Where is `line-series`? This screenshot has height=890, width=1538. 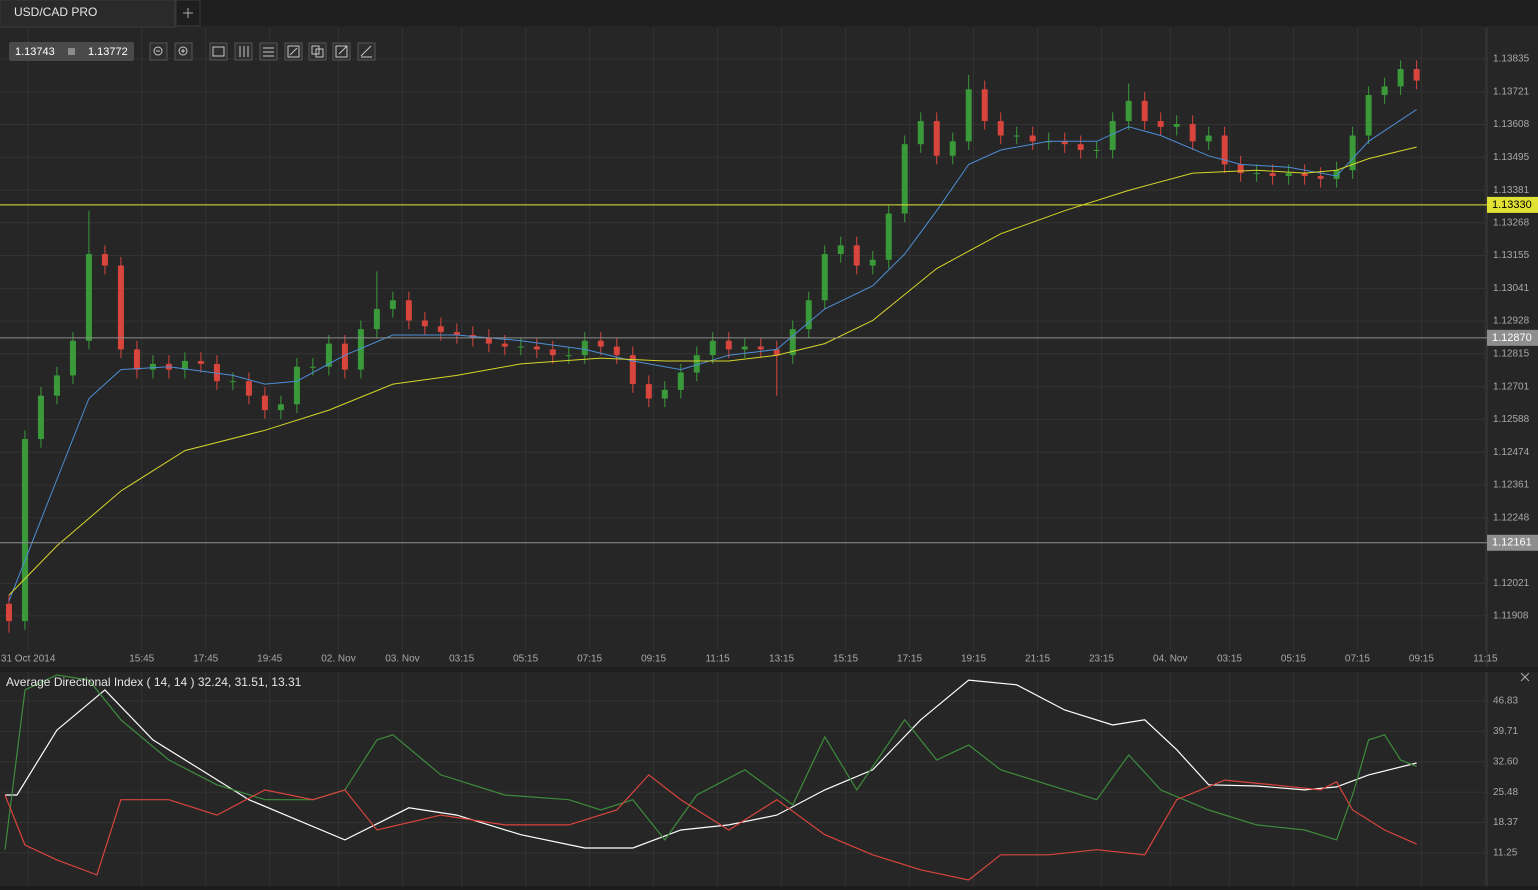
line-series is located at coordinates (710, 827).